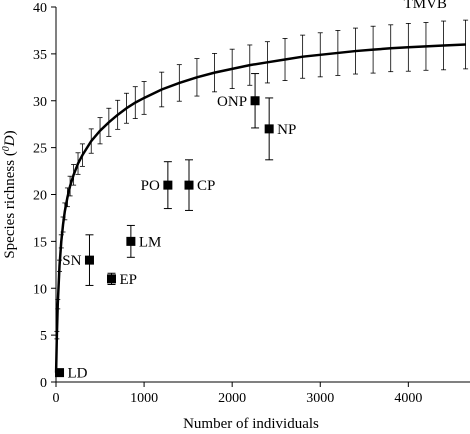 This screenshot has height=434, width=470. Describe the element at coordinates (286, 130) in the screenshot. I see `point-label: NP` at that location.